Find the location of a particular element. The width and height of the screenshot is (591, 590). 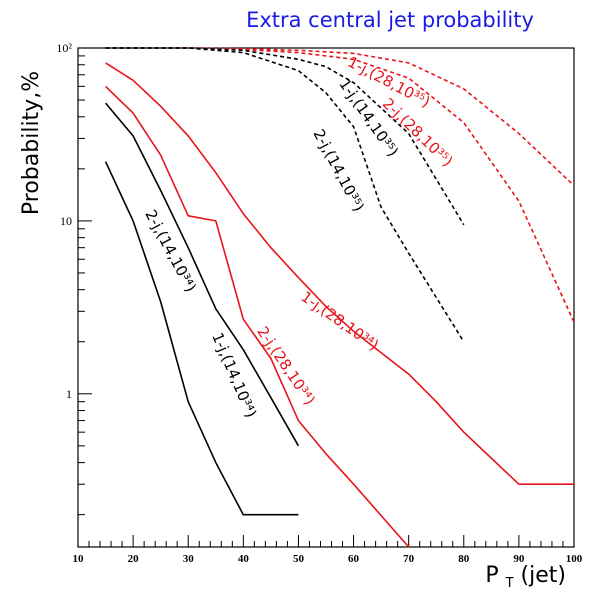

x-axis-label-tail: (jet) is located at coordinates (540, 575).